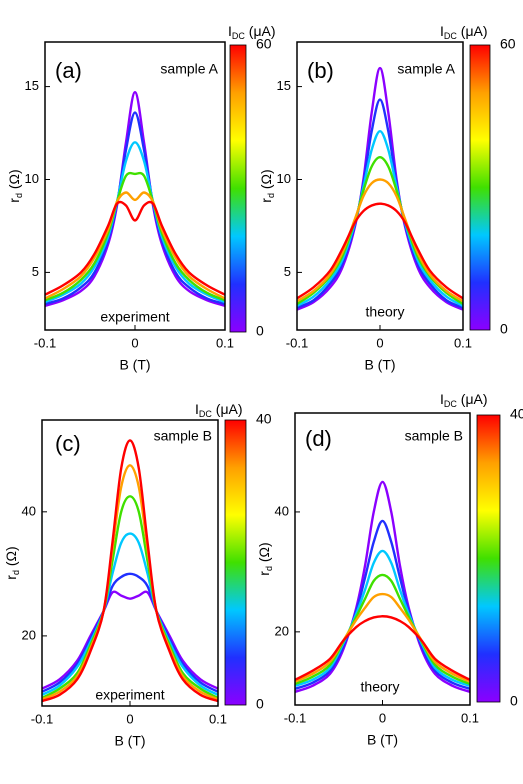  Describe the element at coordinates (29, 510) in the screenshot. I see `y-tick-label: 40` at that location.